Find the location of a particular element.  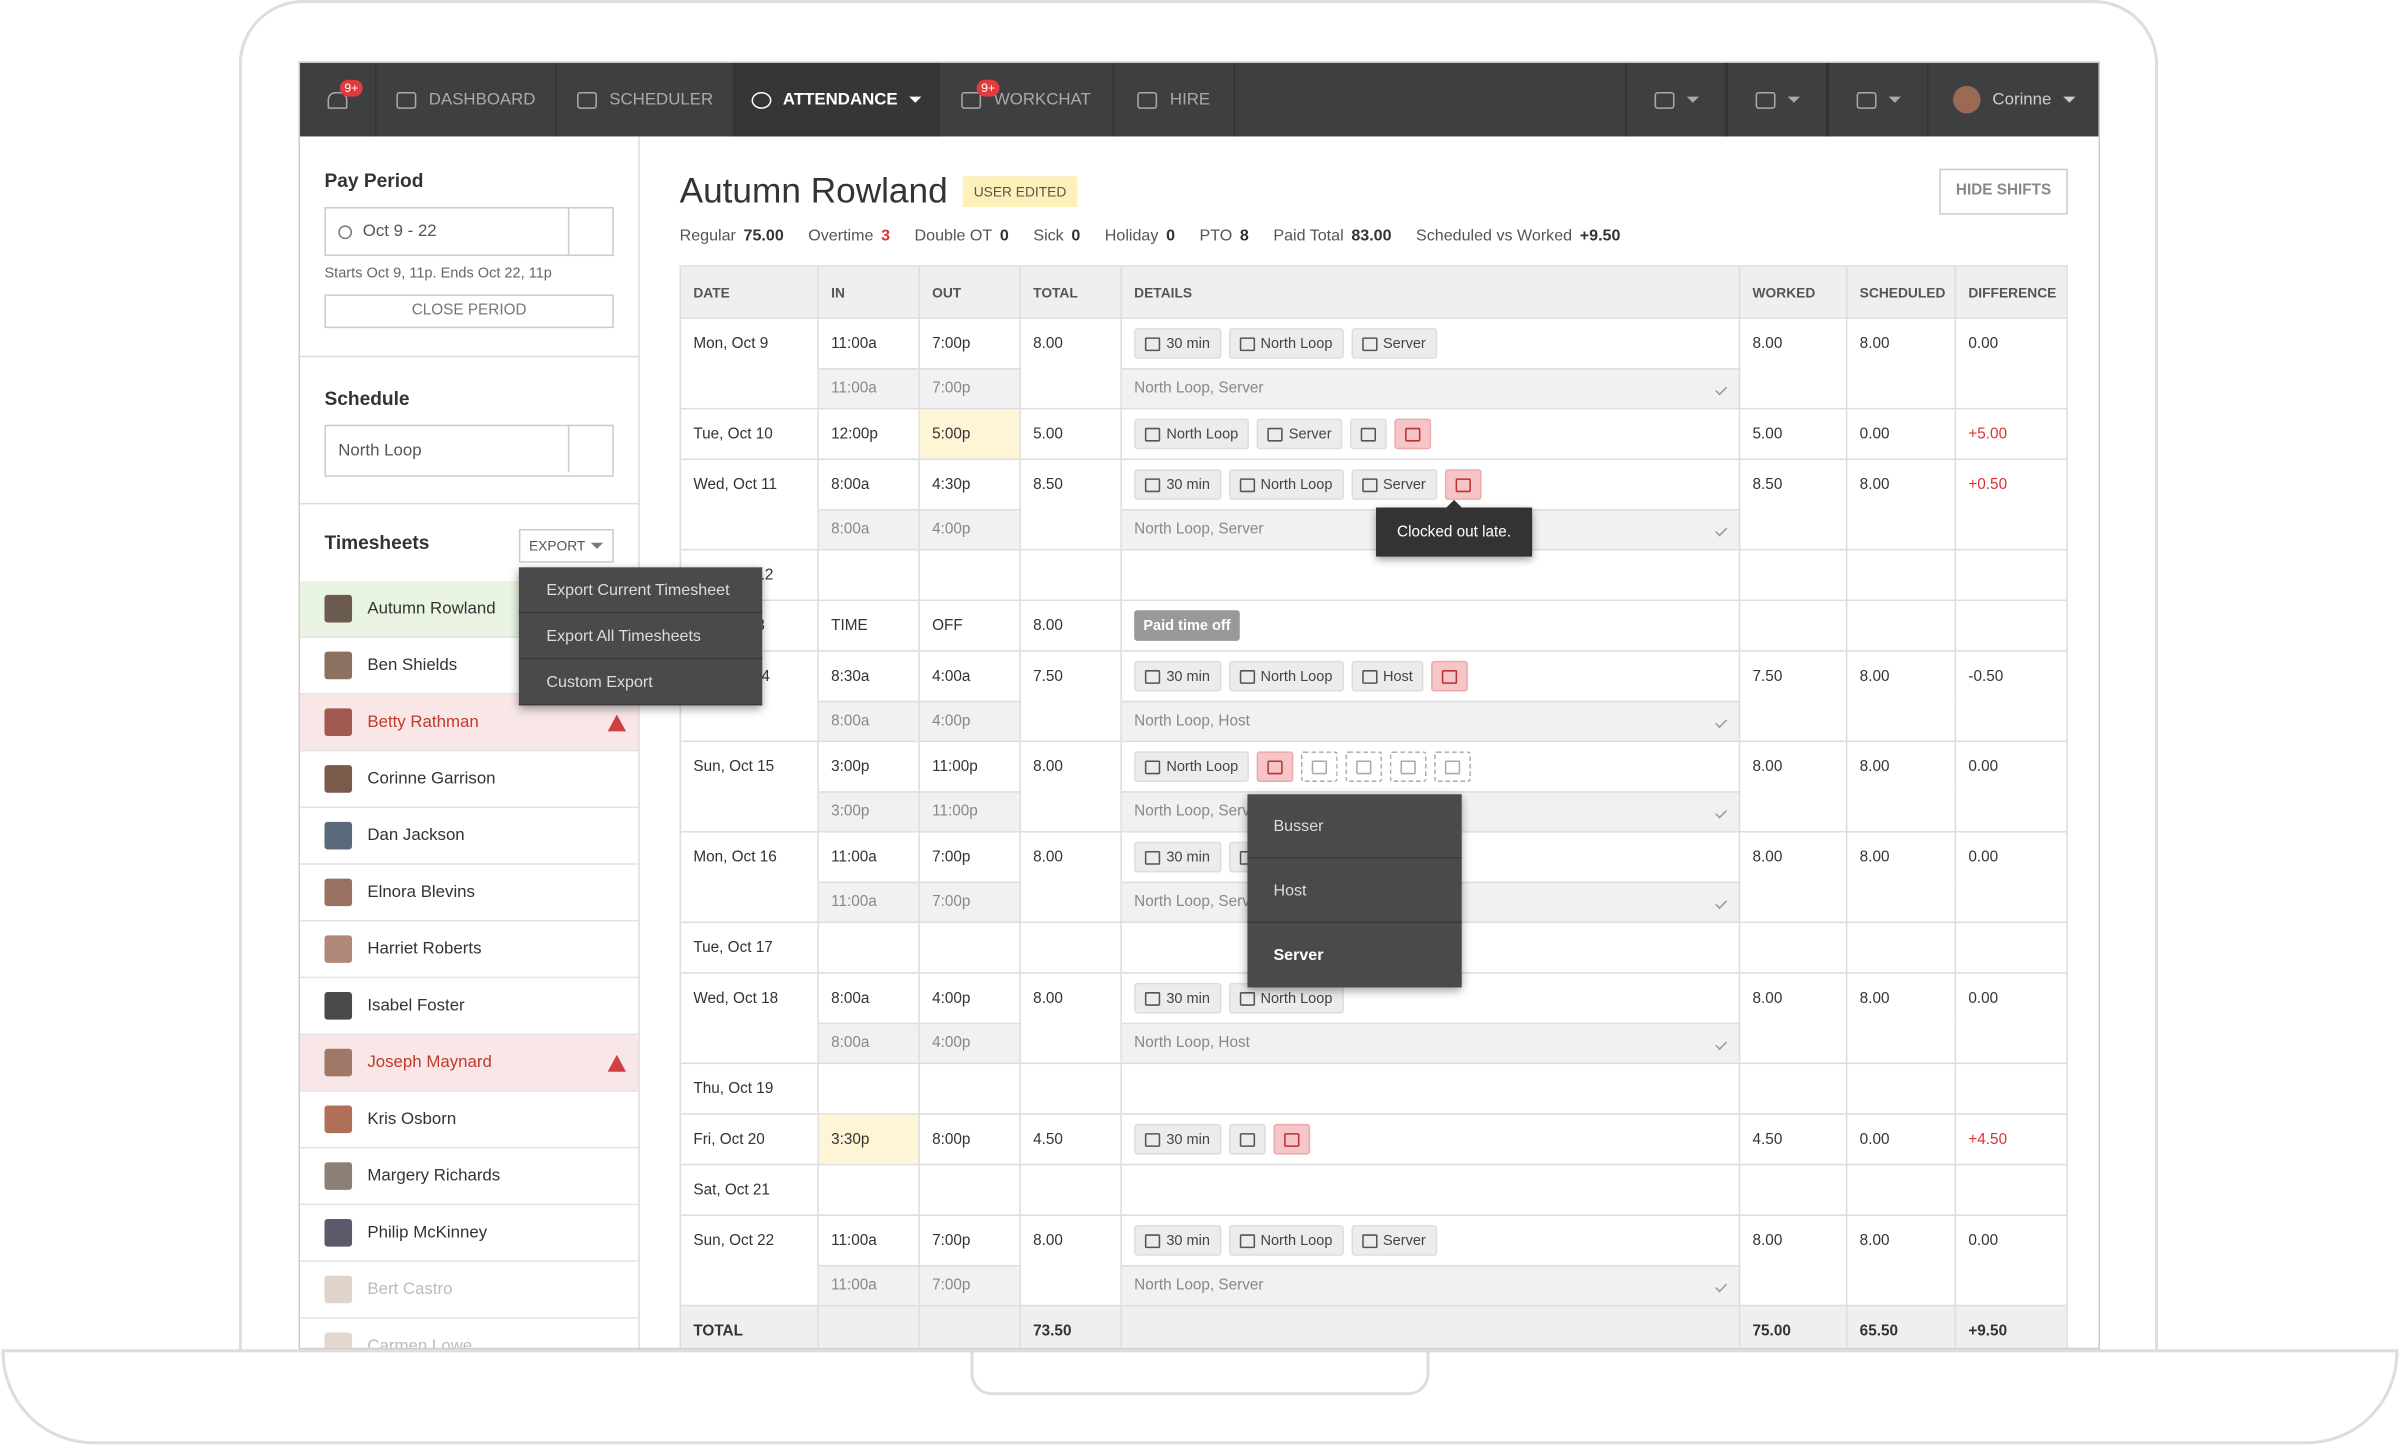

edited-badge: USER EDITED is located at coordinates (1020, 191).